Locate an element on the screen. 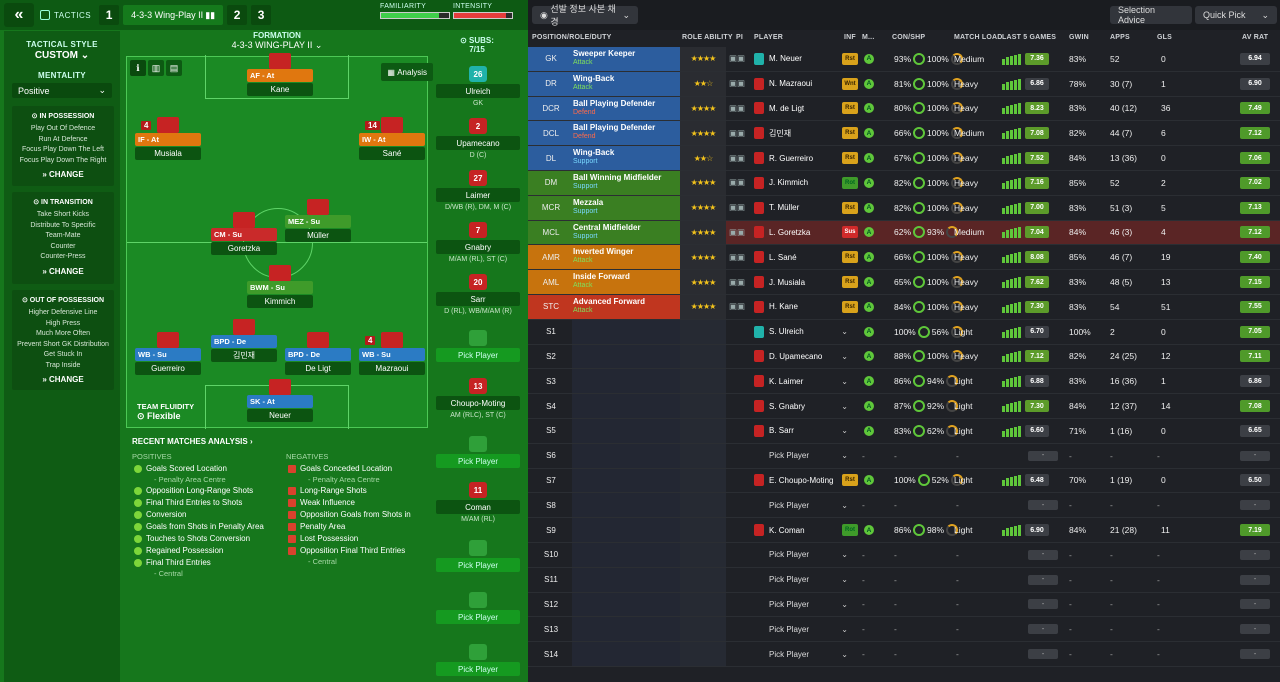 The image size is (1280, 682). header-position: POSITION/ROLE/DUTY is located at coordinates (572, 37).